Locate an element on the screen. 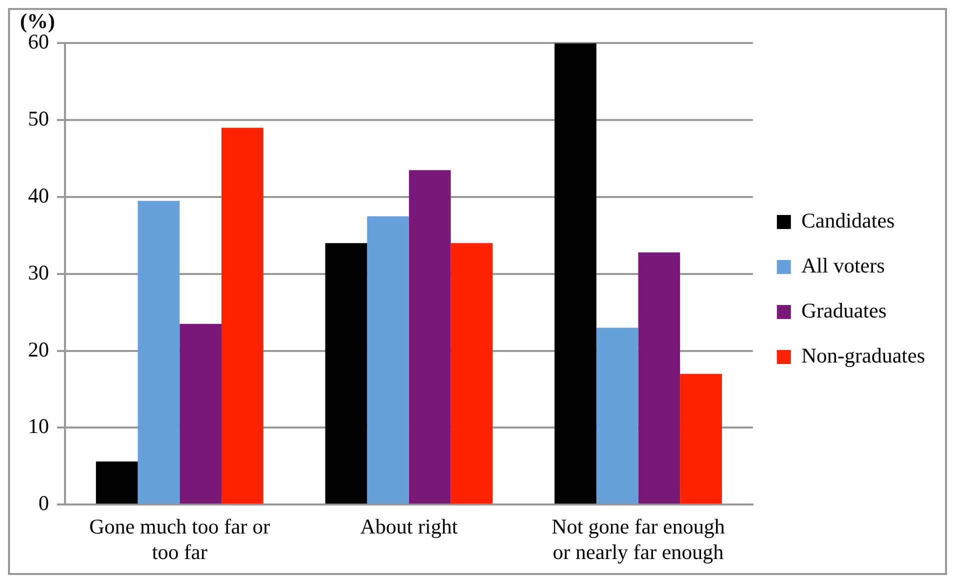  x-tick-label: Gone much too far or too far is located at coordinates (179, 539).